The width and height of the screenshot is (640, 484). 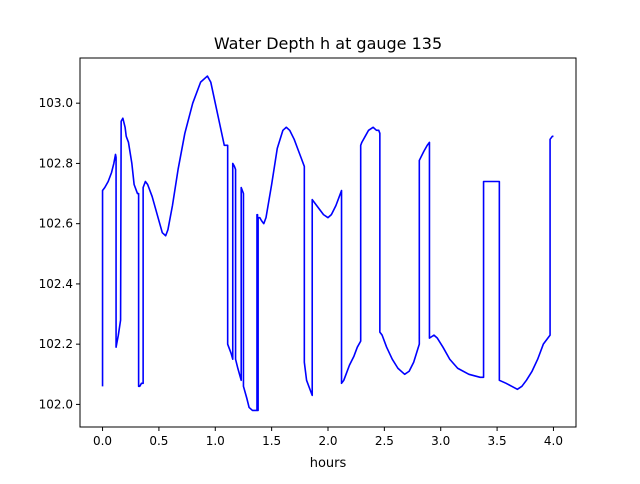 What do you see at coordinates (56, 284) in the screenshot?
I see `y-tick-label: 102.4` at bounding box center [56, 284].